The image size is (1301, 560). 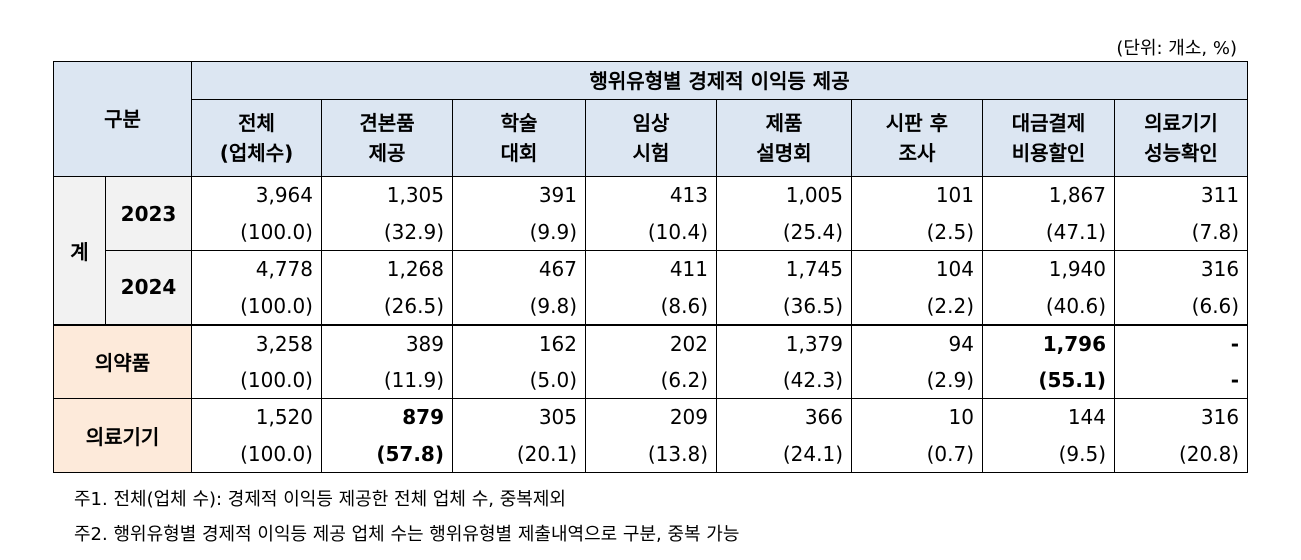 I want to click on cell-percent: (6.2), so click(x=651, y=380).